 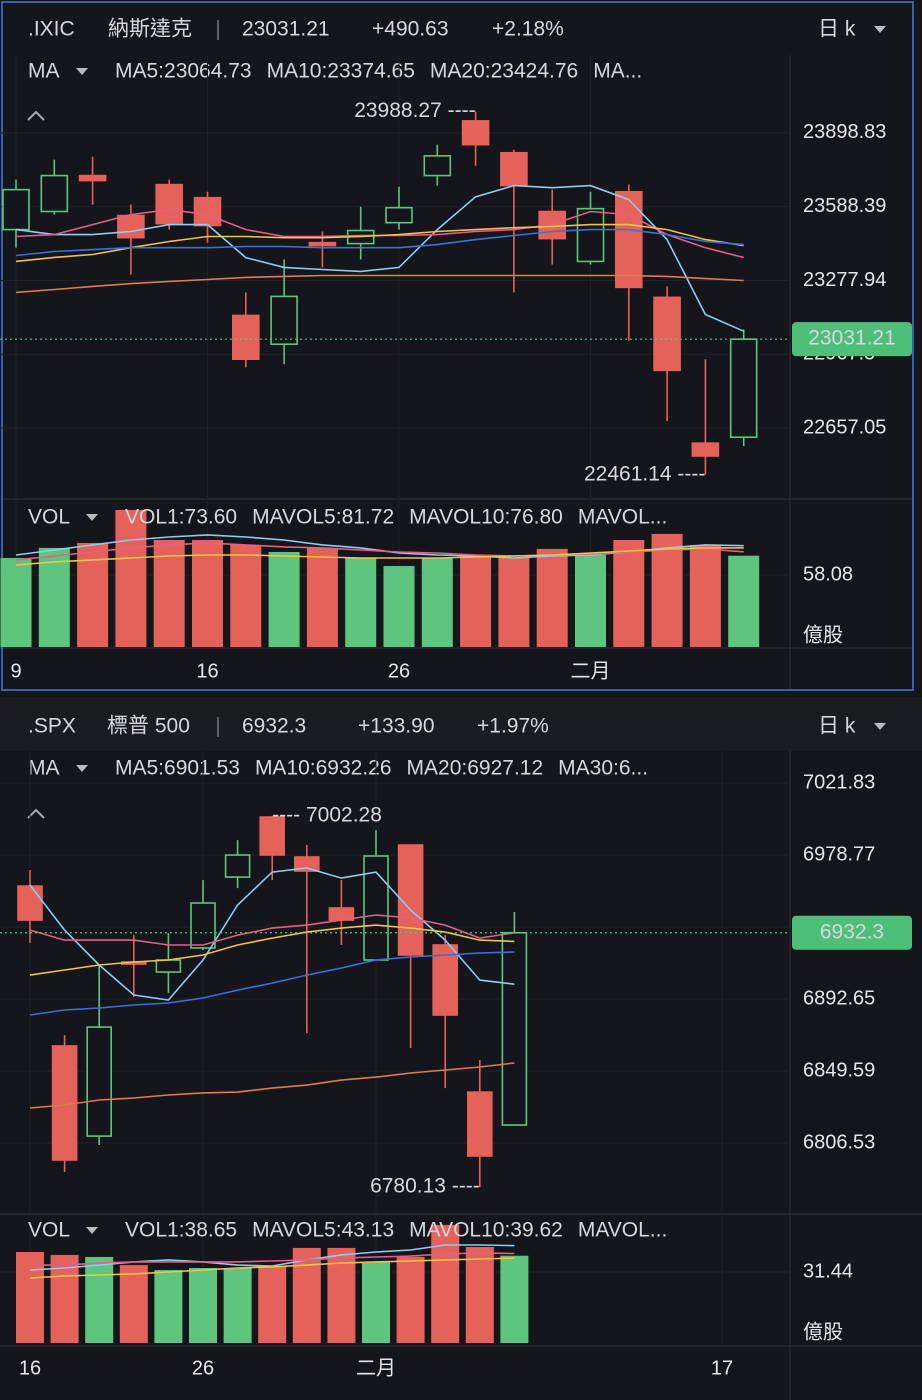 What do you see at coordinates (414, 110) in the screenshot?
I see `high-label: 23988.27 ----` at bounding box center [414, 110].